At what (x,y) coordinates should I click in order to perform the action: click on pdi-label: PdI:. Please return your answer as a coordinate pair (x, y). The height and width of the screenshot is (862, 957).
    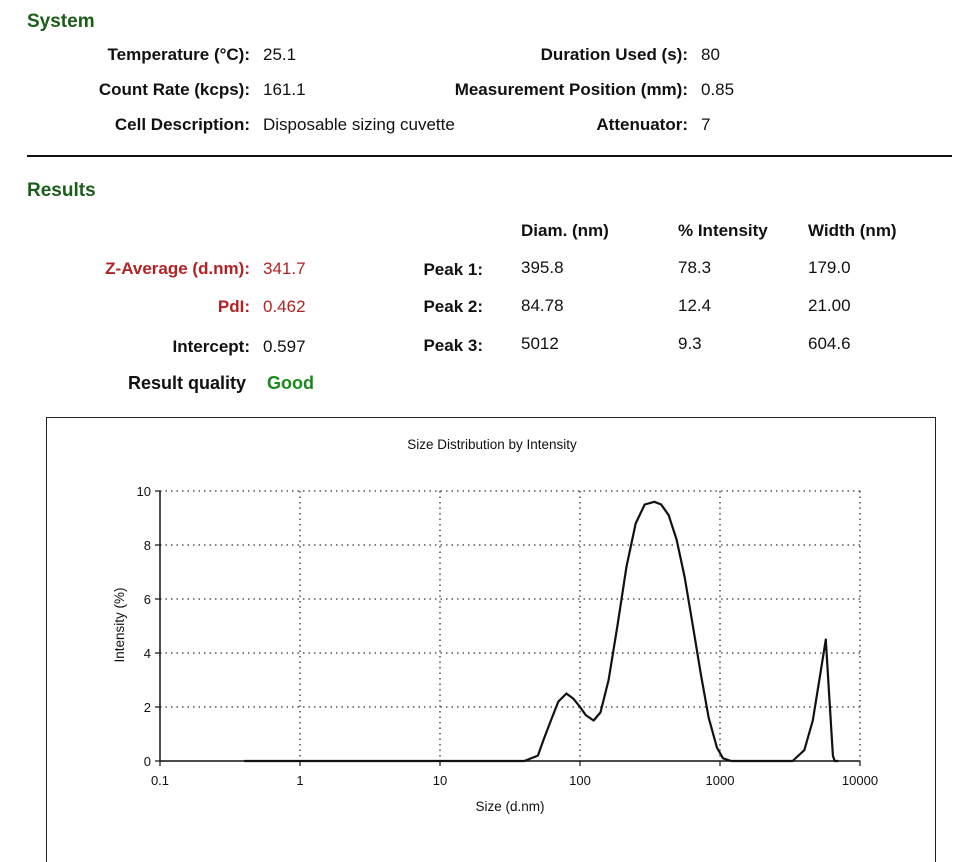
    Looking at the image, I should click on (233, 306).